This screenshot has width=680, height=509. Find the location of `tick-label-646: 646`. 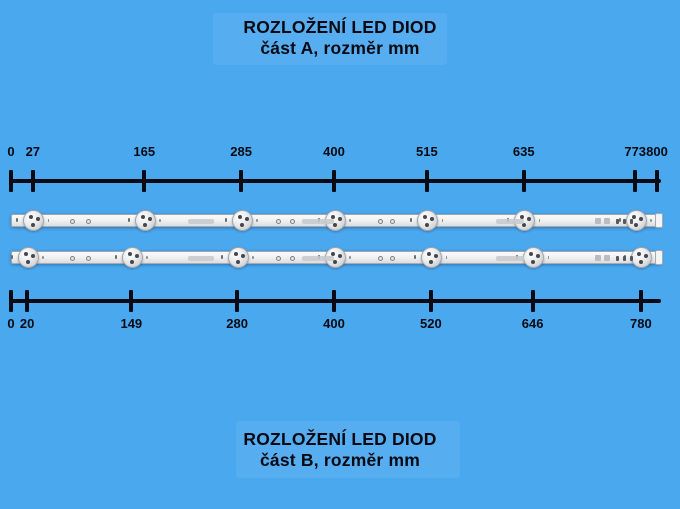

tick-label-646: 646 is located at coordinates (532, 323).